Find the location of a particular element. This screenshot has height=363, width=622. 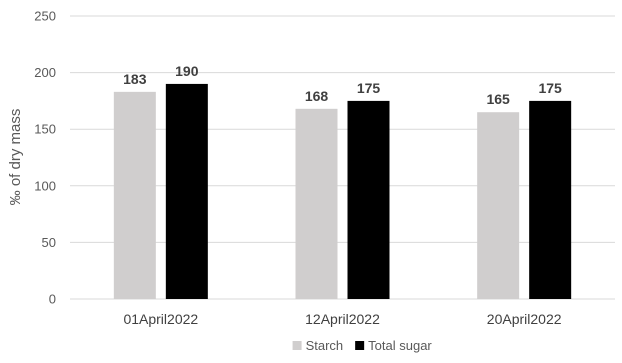

legend-label: Starch is located at coordinates (325, 345).